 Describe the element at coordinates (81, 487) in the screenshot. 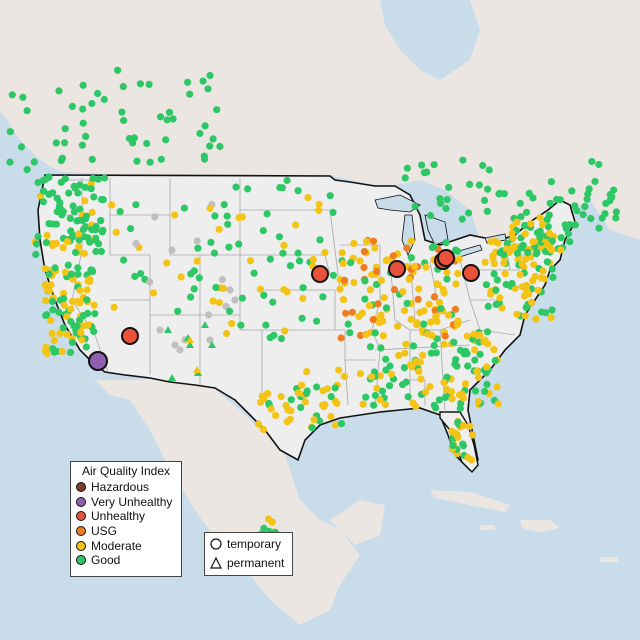

I see `hazardous-swatch` at that location.